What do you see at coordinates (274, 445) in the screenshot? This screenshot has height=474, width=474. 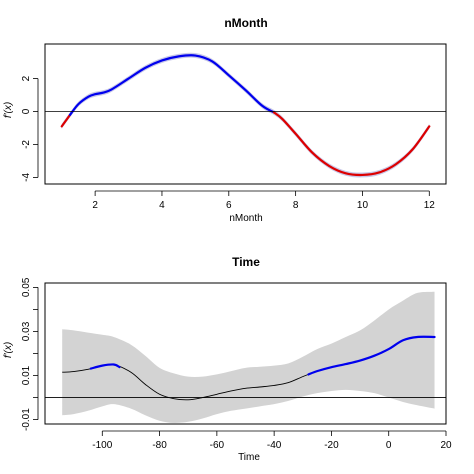 I see `x-tick-label: -40` at bounding box center [274, 445].